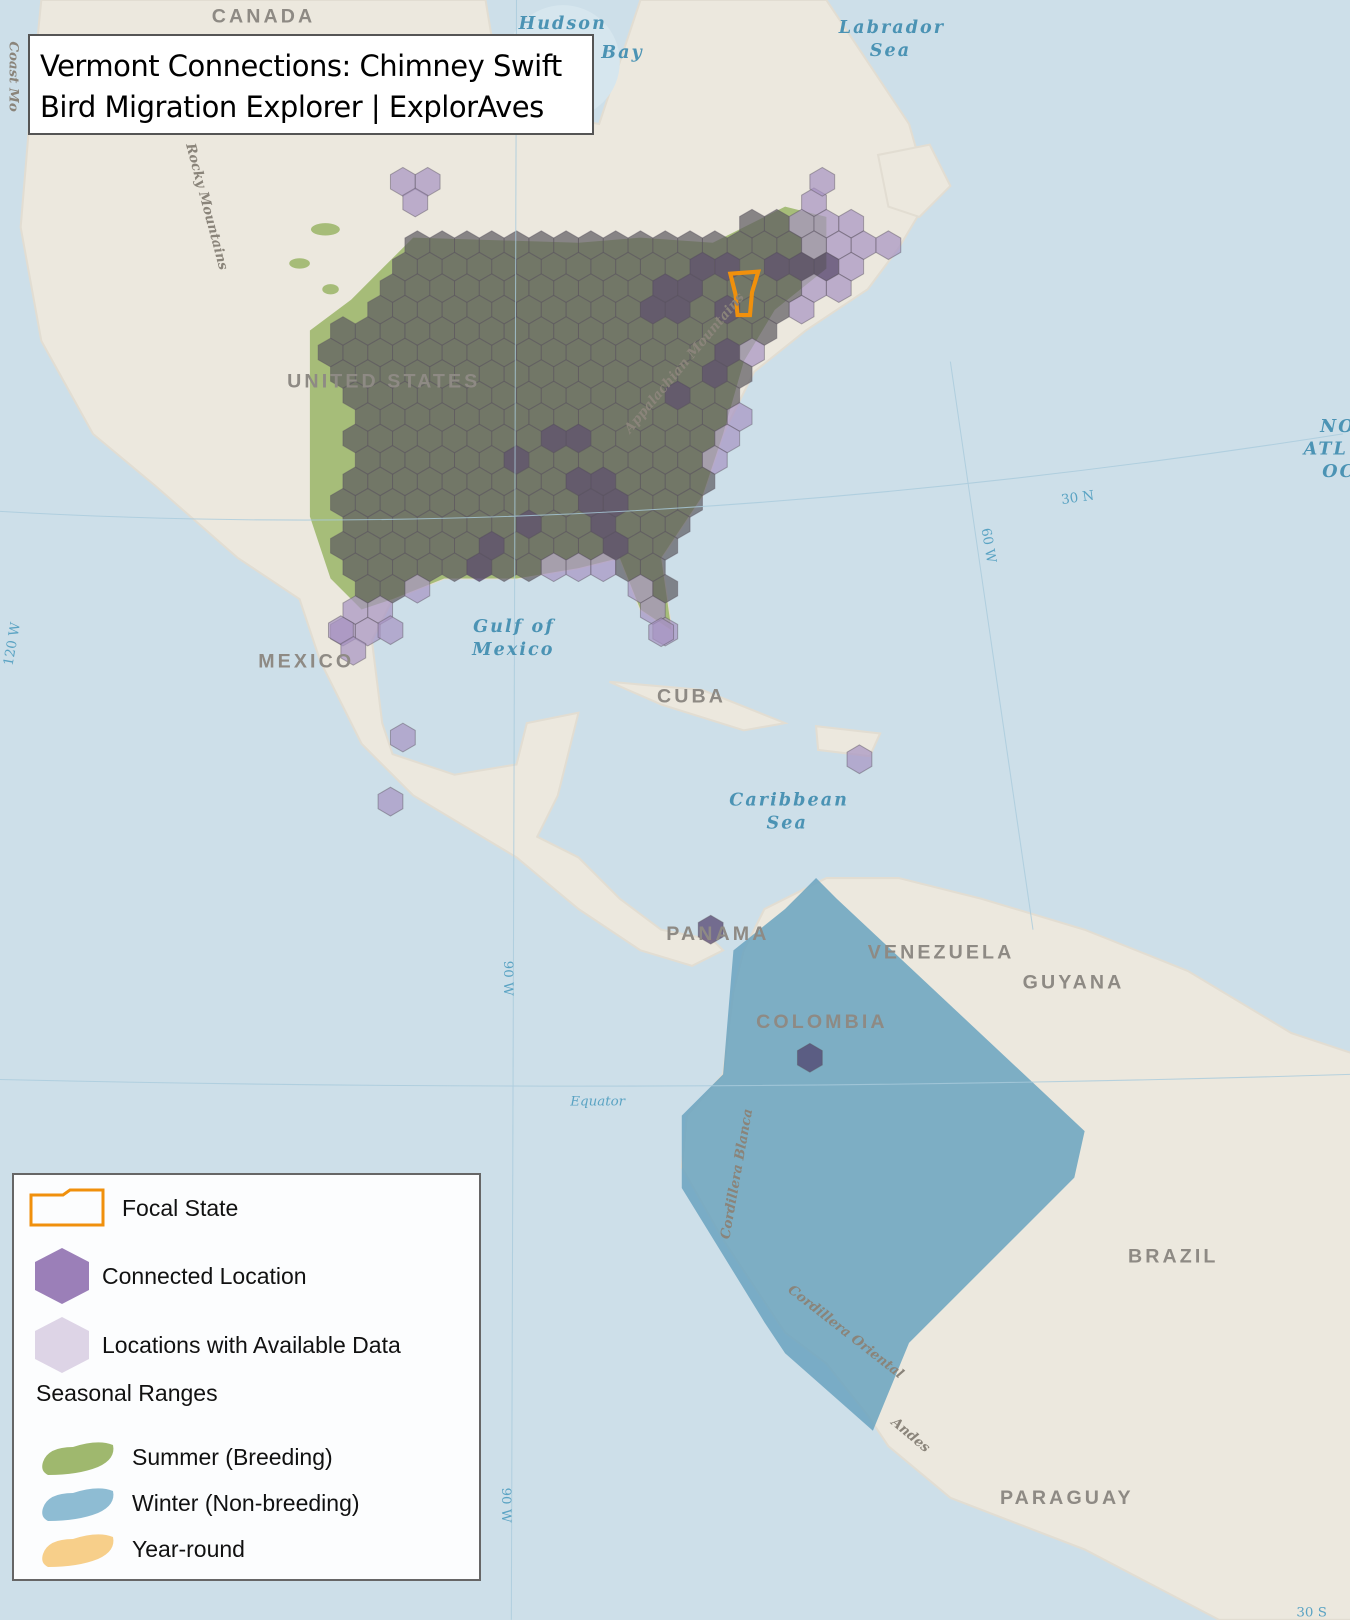 This screenshot has height=1620, width=1350. What do you see at coordinates (188, 1548) in the screenshot?
I see `legend-label-year-round: Year-round` at bounding box center [188, 1548].